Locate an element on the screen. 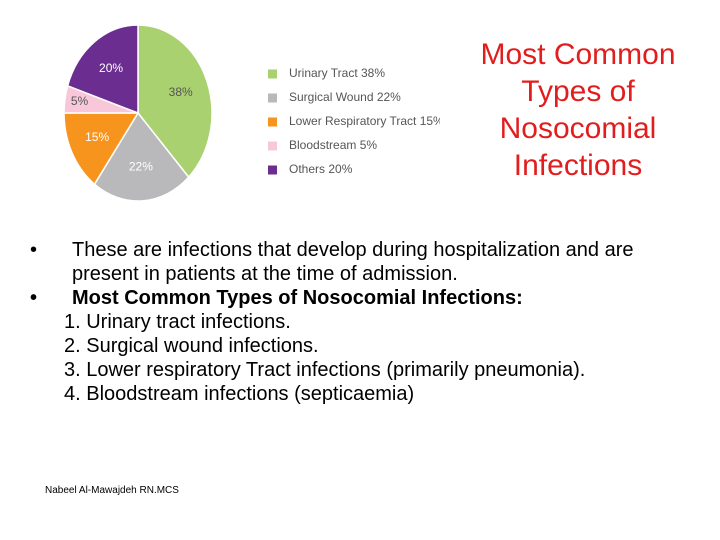 The image size is (720, 540). legend-label: Lower Respiratory Tract 15% is located at coordinates (364, 121).